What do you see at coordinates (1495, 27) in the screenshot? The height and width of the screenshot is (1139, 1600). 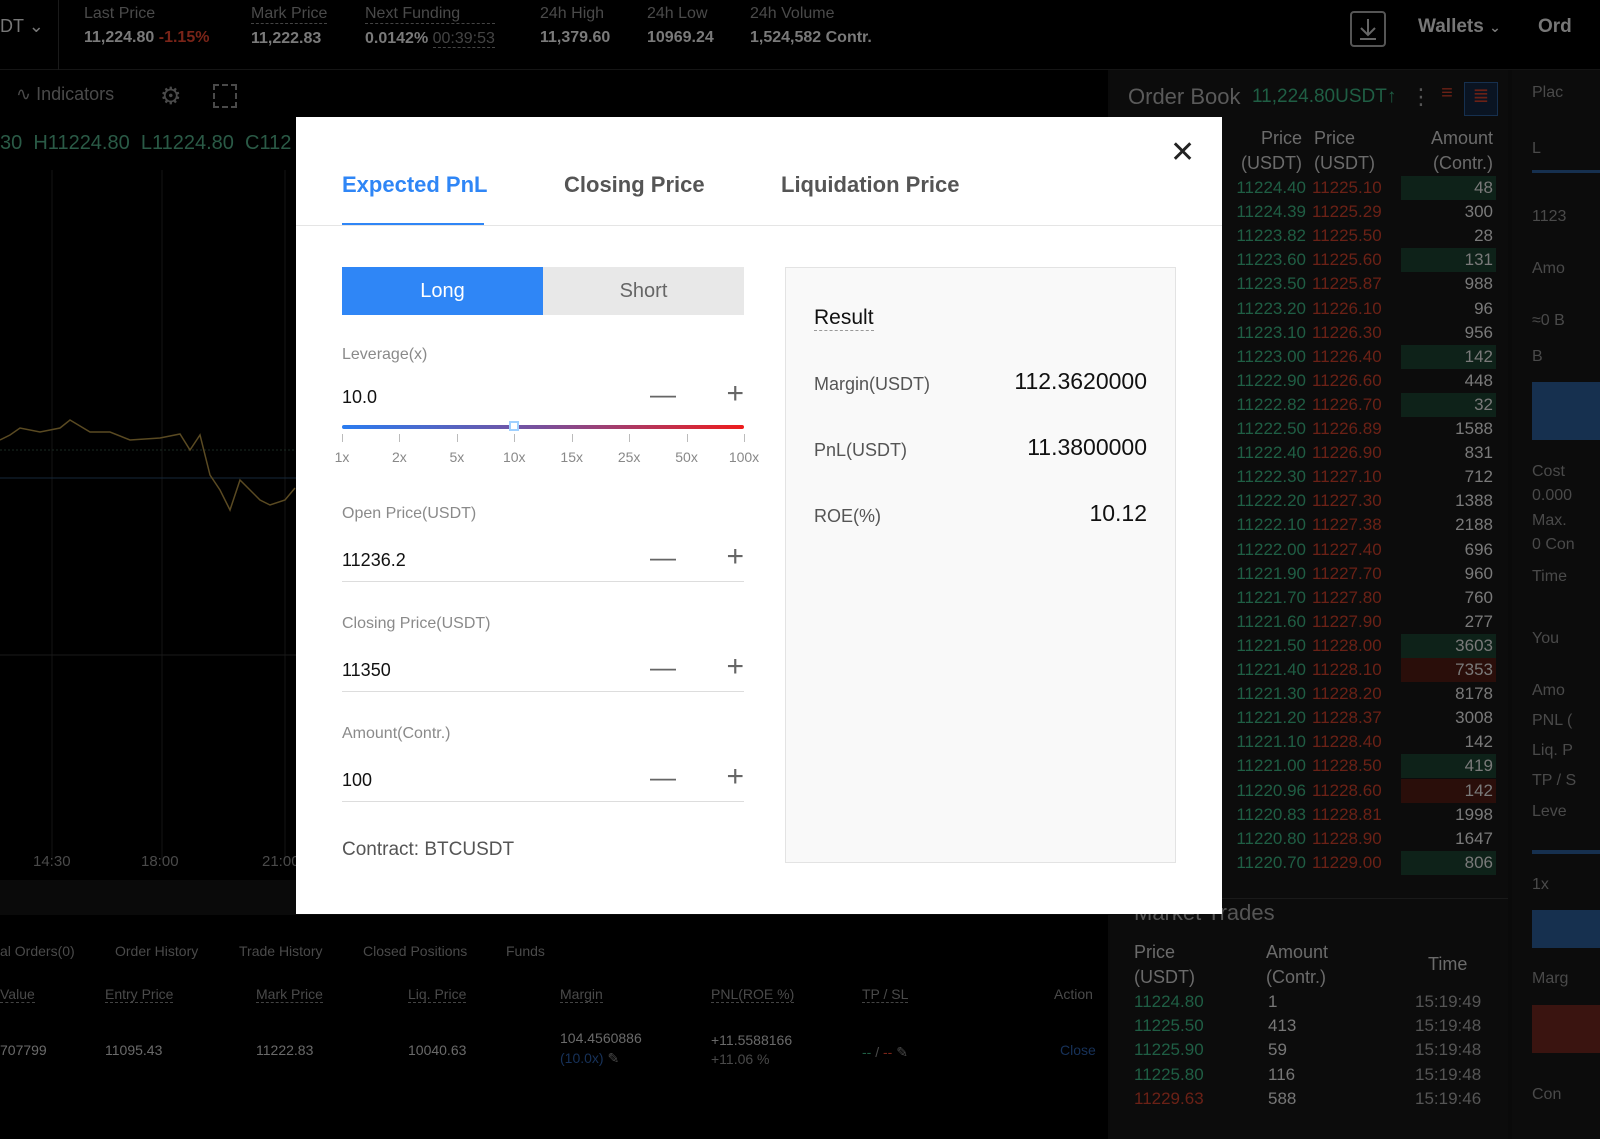 I see `chevron-down-icon: ⌄` at bounding box center [1495, 27].